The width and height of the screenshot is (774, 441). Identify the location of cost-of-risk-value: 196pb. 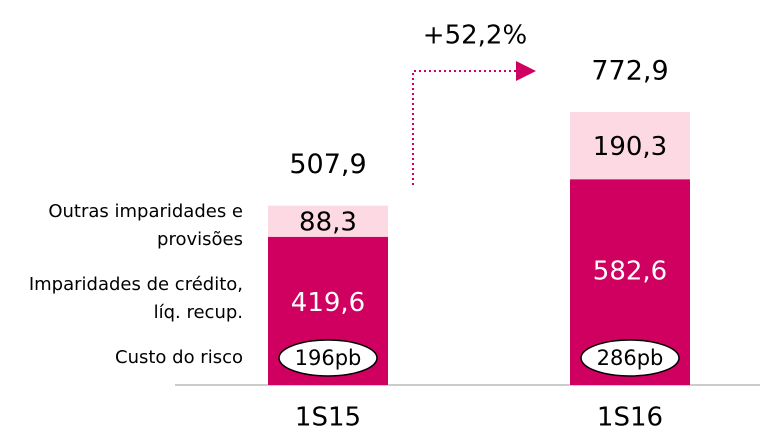
(328, 358).